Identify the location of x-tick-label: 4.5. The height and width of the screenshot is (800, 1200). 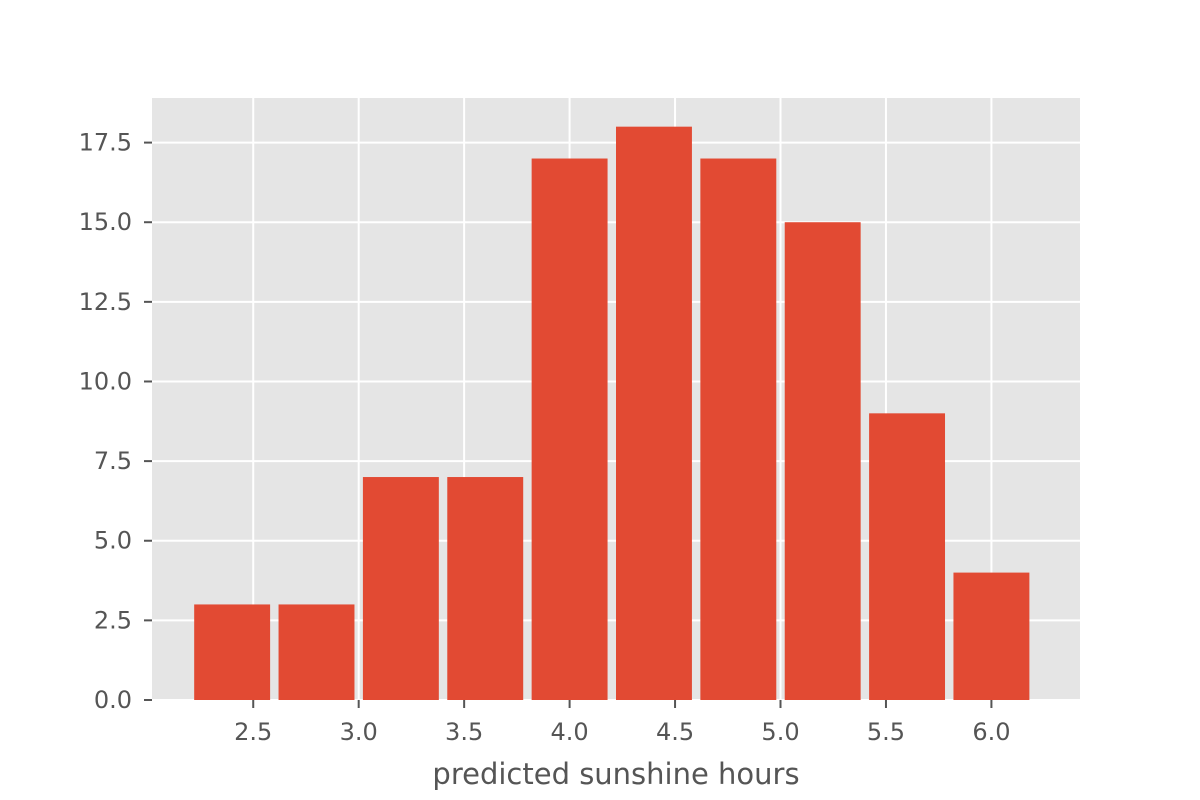
(675, 732).